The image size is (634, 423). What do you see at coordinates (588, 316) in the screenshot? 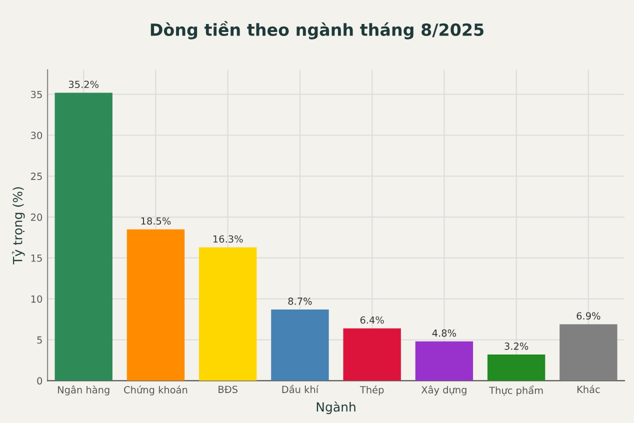
I see `data-label: 6.9%` at bounding box center [588, 316].